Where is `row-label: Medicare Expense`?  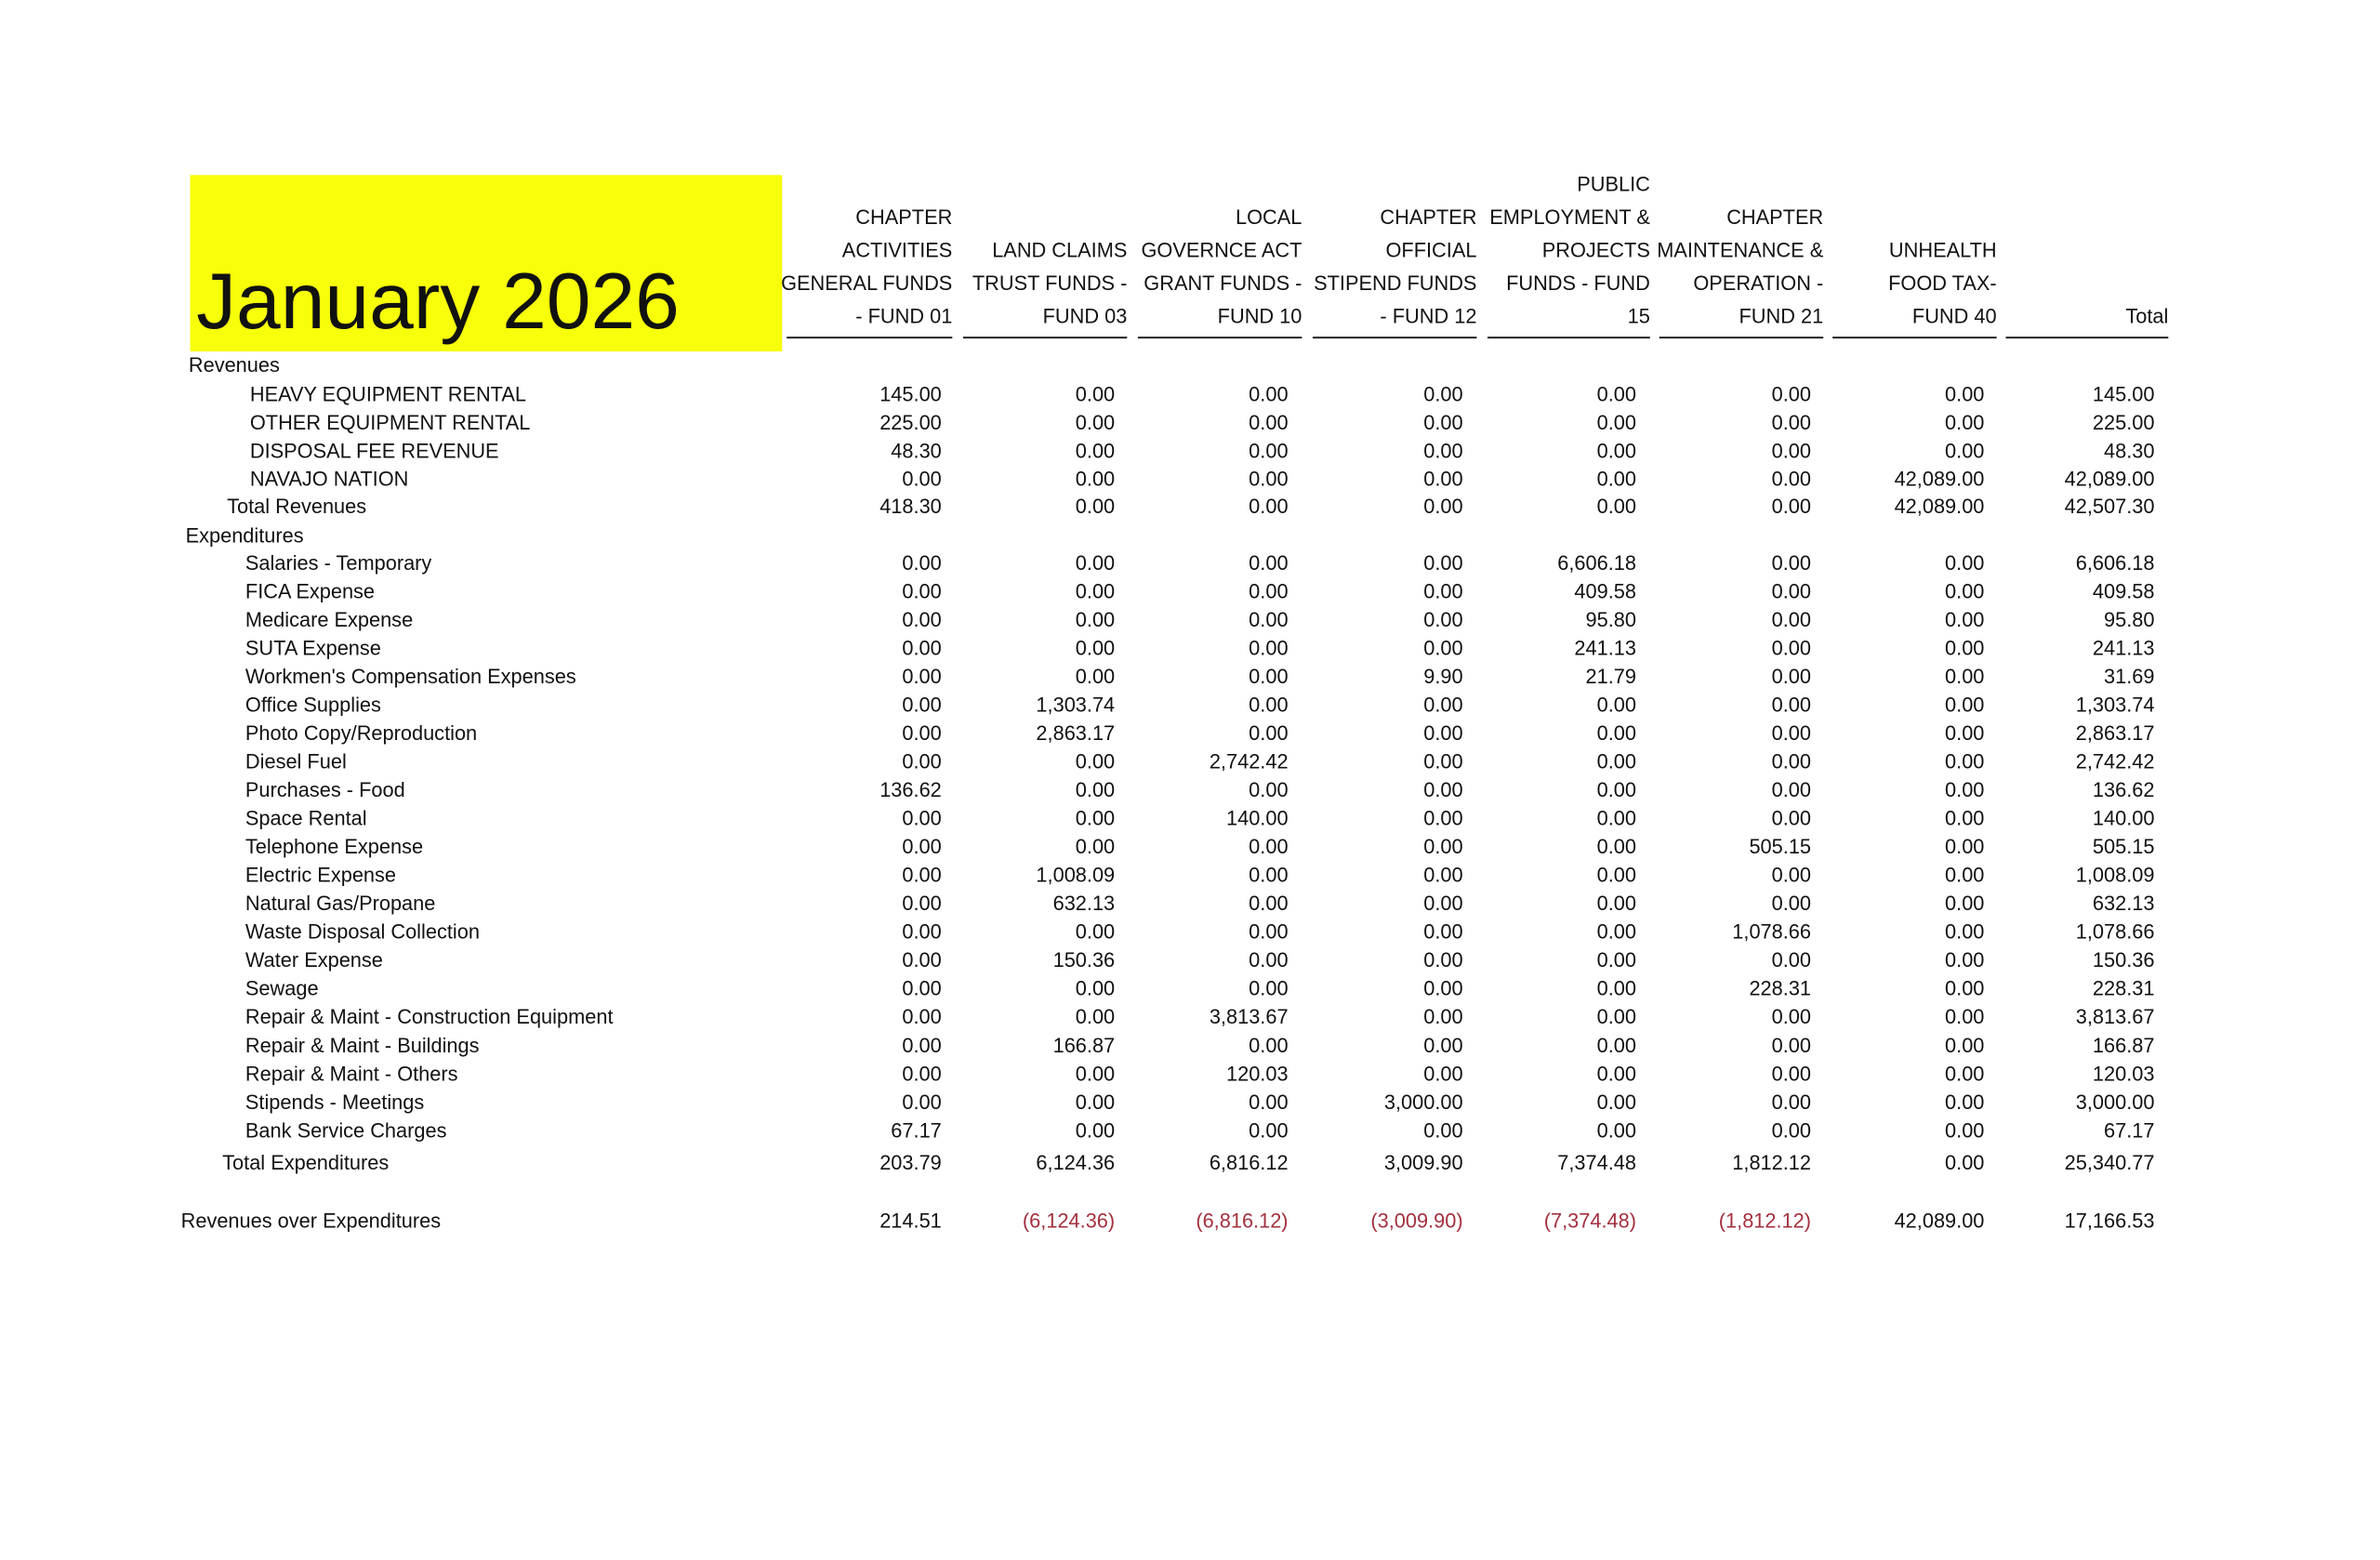
row-label: Medicare Expense is located at coordinates (329, 619).